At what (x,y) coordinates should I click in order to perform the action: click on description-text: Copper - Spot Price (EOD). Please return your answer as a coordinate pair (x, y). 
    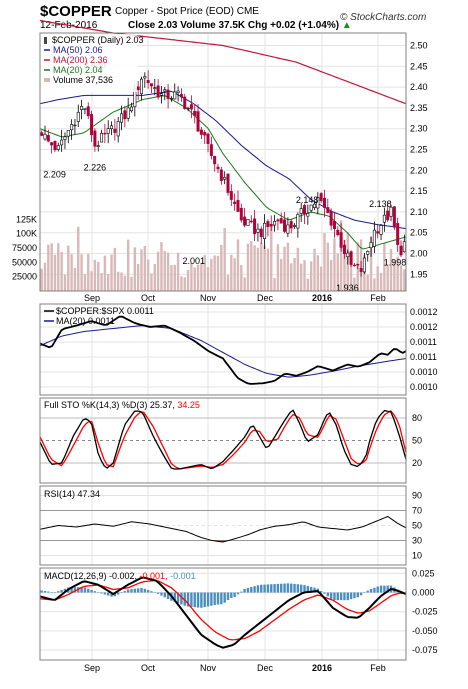
    Looking at the image, I should click on (174, 11).